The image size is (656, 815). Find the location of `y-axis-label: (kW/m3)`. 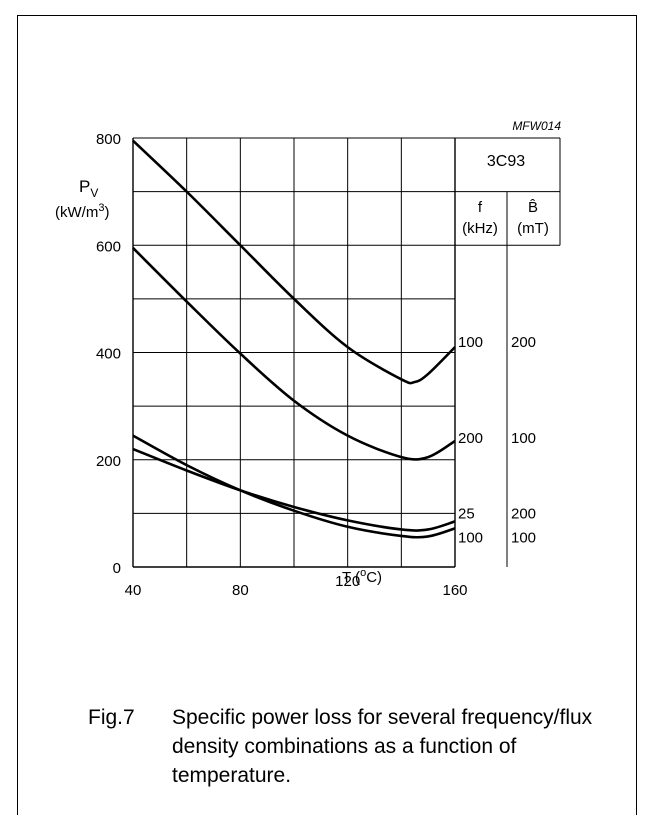

y-axis-label: (kW/m3) is located at coordinates (82, 211).